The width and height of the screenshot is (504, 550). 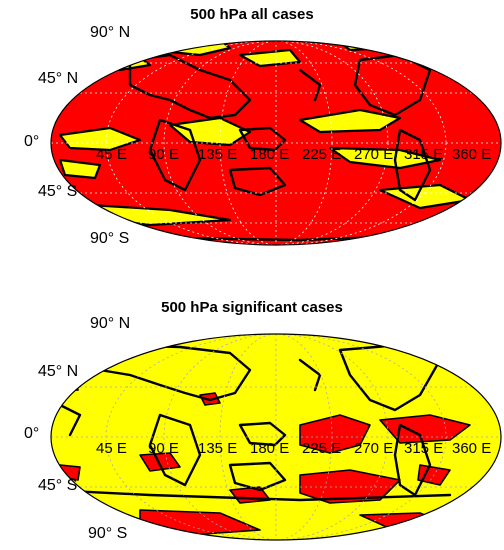 What do you see at coordinates (252, 307) in the screenshot?
I see `panel-title: 500 hPa significant cases` at bounding box center [252, 307].